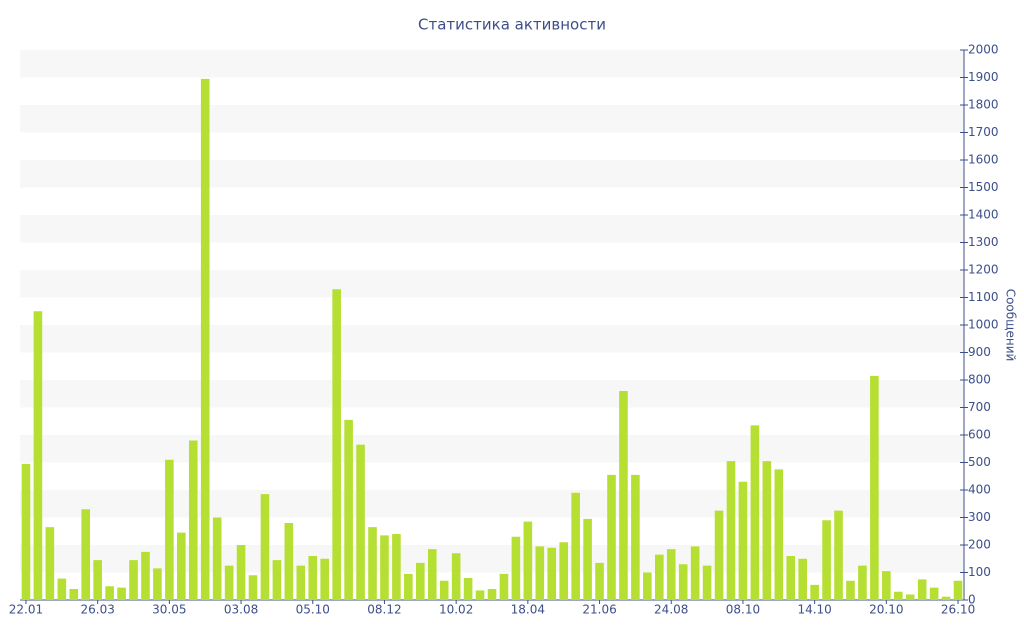 The height and width of the screenshot is (644, 1024). Describe the element at coordinates (512, 25) in the screenshot. I see `chart-title: Статистика активности` at that location.